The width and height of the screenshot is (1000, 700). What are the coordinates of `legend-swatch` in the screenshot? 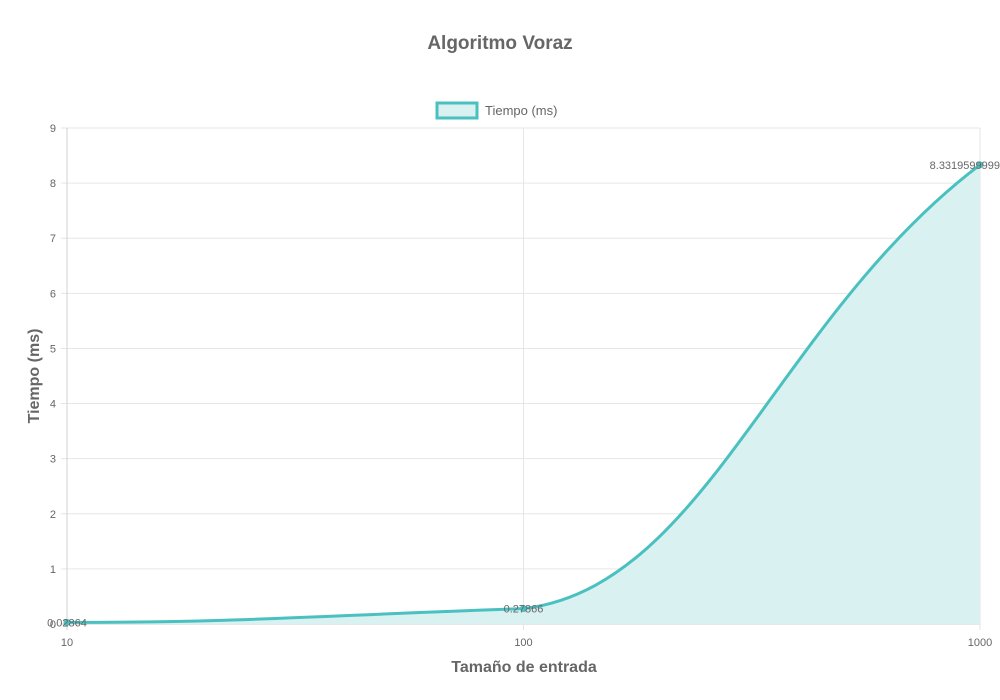 It's located at (457, 110).